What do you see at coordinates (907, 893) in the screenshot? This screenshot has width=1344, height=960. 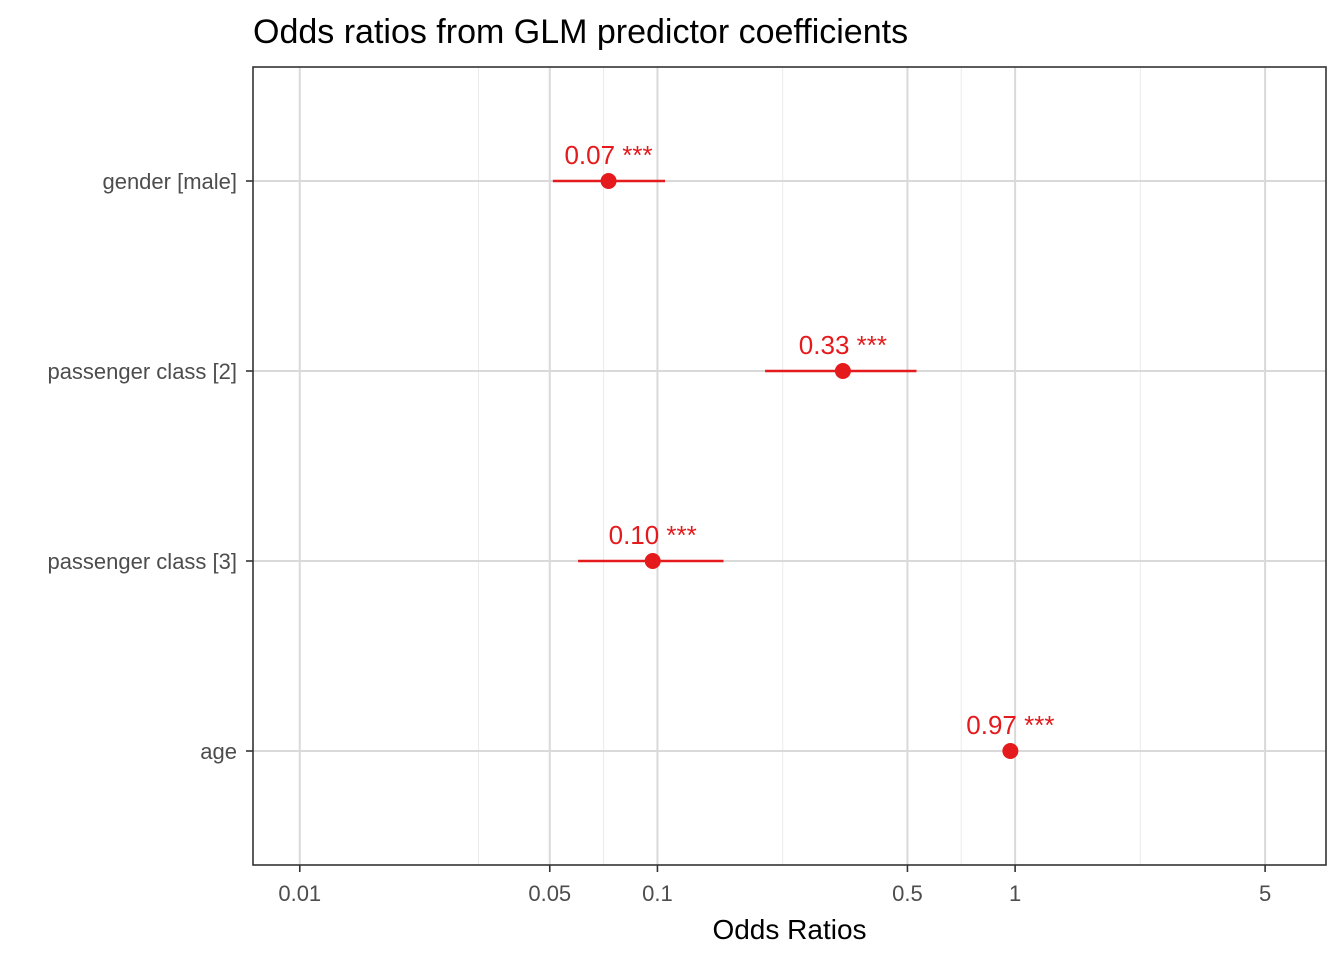 I see `x-tick-label: 0.5` at bounding box center [907, 893].